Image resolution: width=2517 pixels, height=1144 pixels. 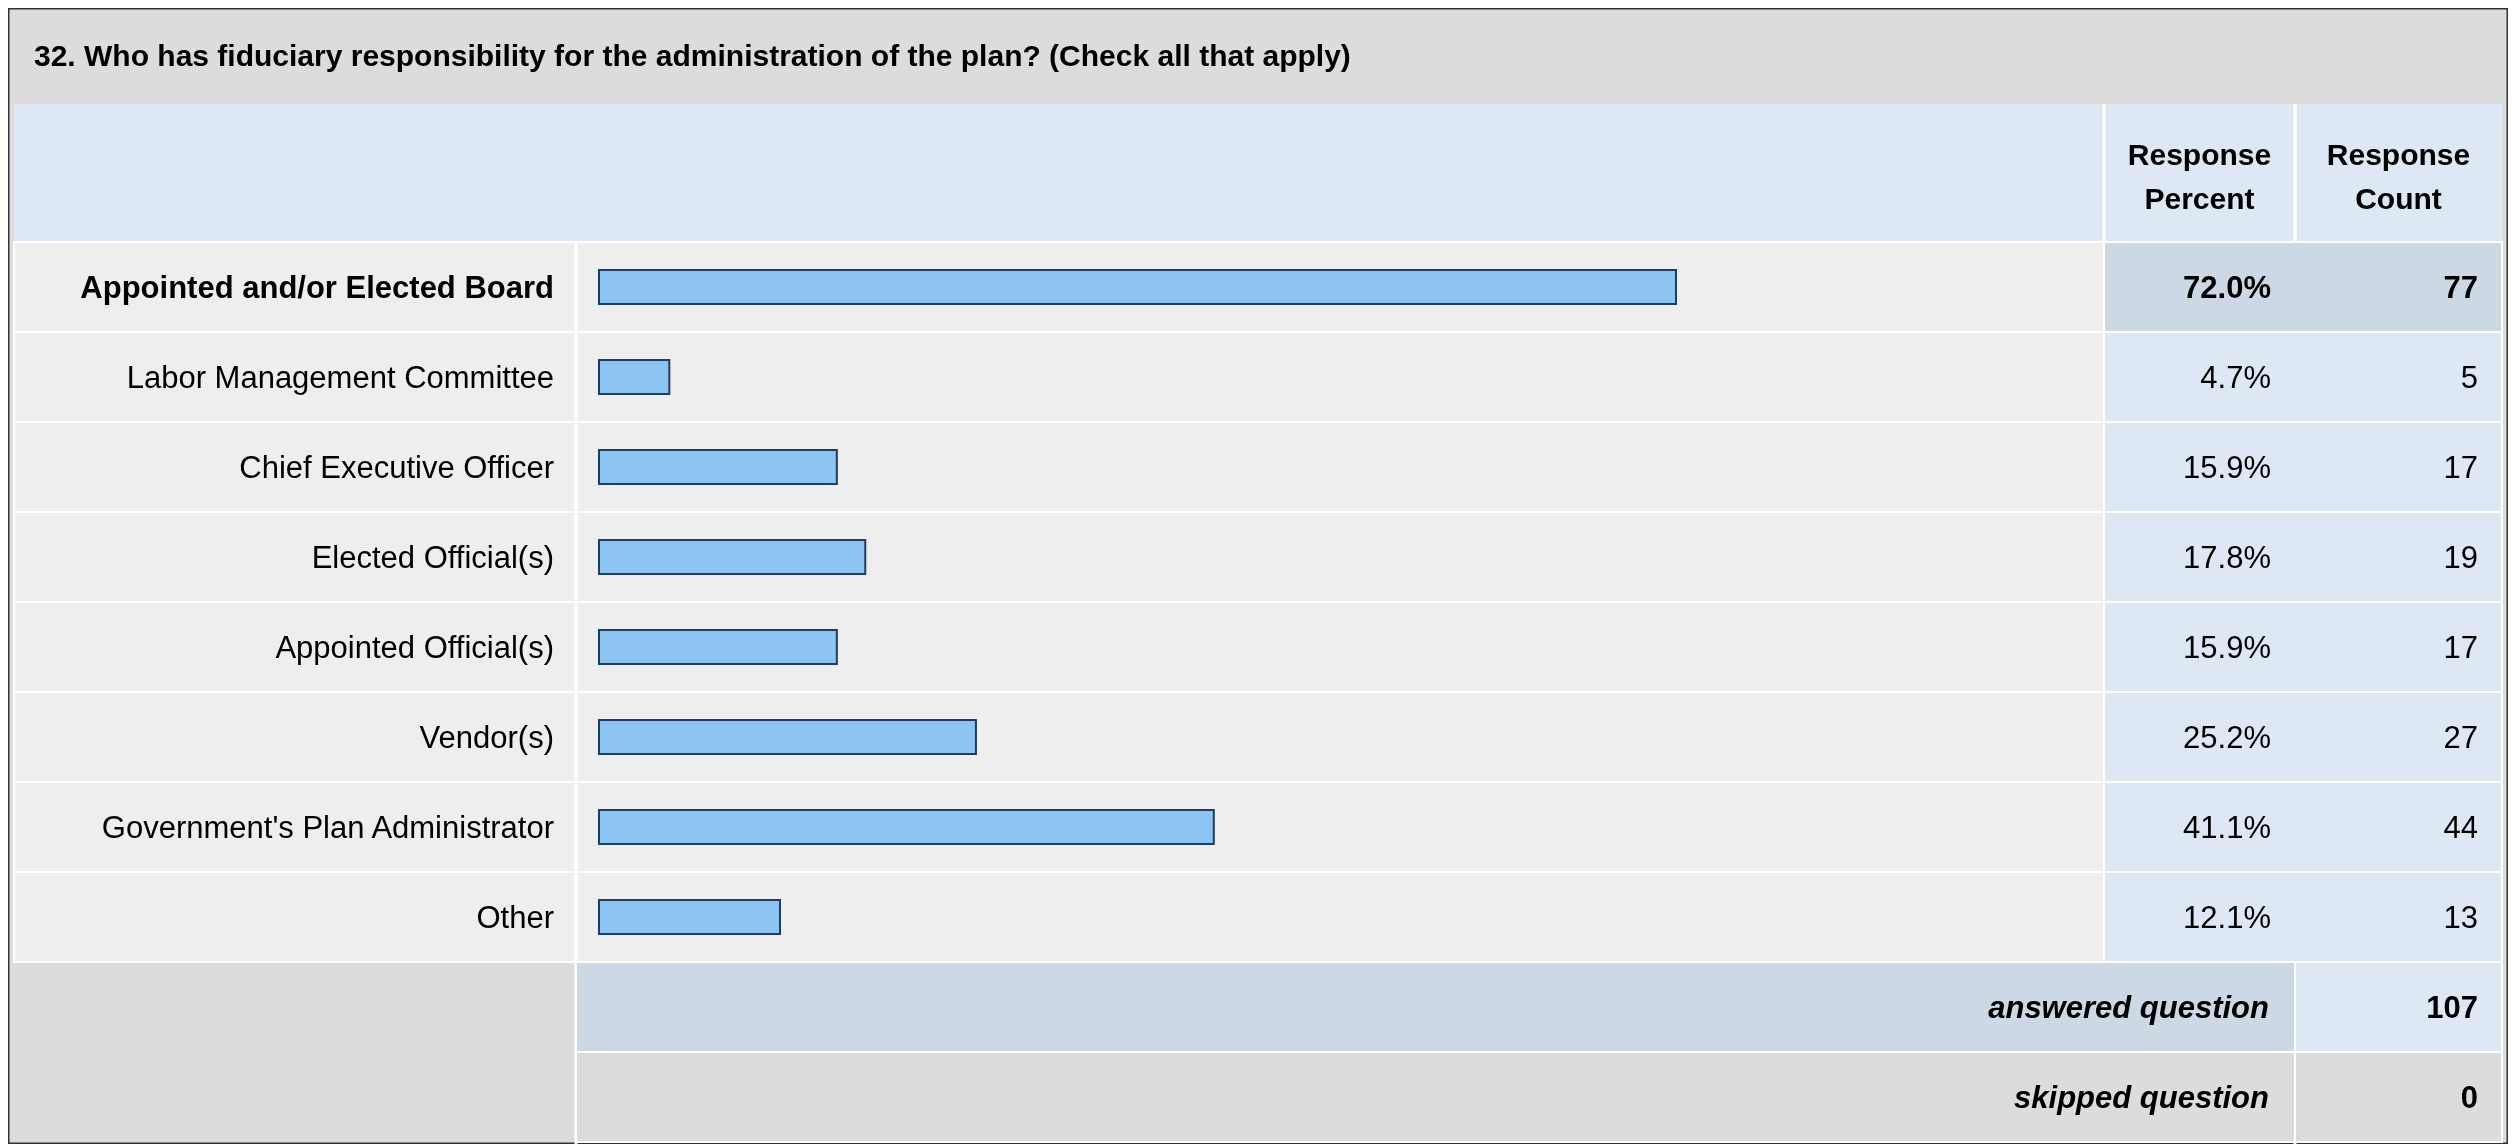 What do you see at coordinates (340, 377) in the screenshot?
I see `y-tick-label: Labor Management Committee` at bounding box center [340, 377].